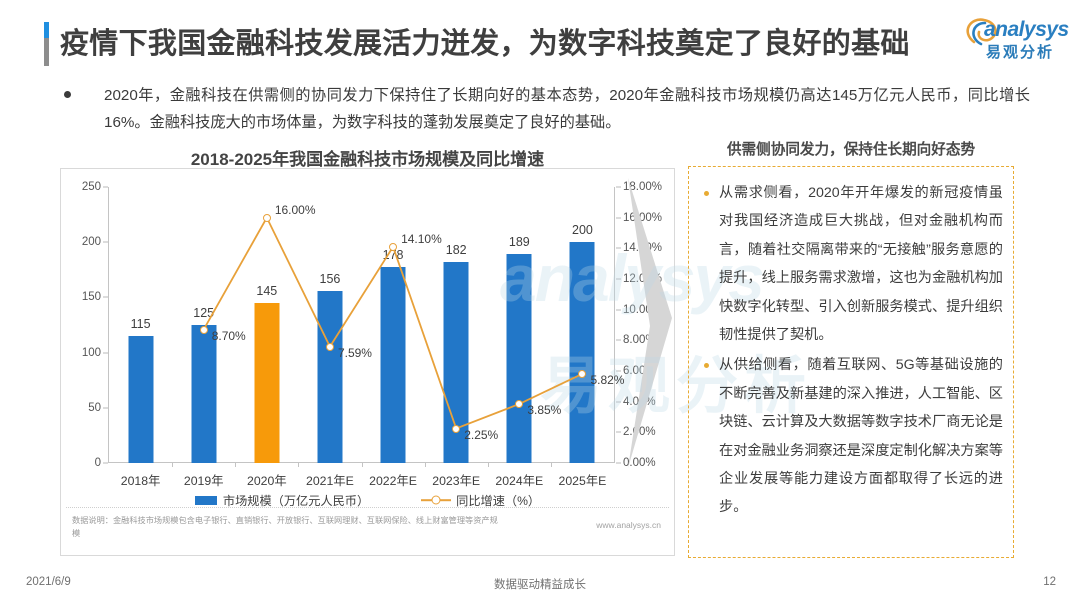 This screenshot has width=1080, height=608. I want to click on chart-category-slot: 200 2025年E, so click(582, 337).